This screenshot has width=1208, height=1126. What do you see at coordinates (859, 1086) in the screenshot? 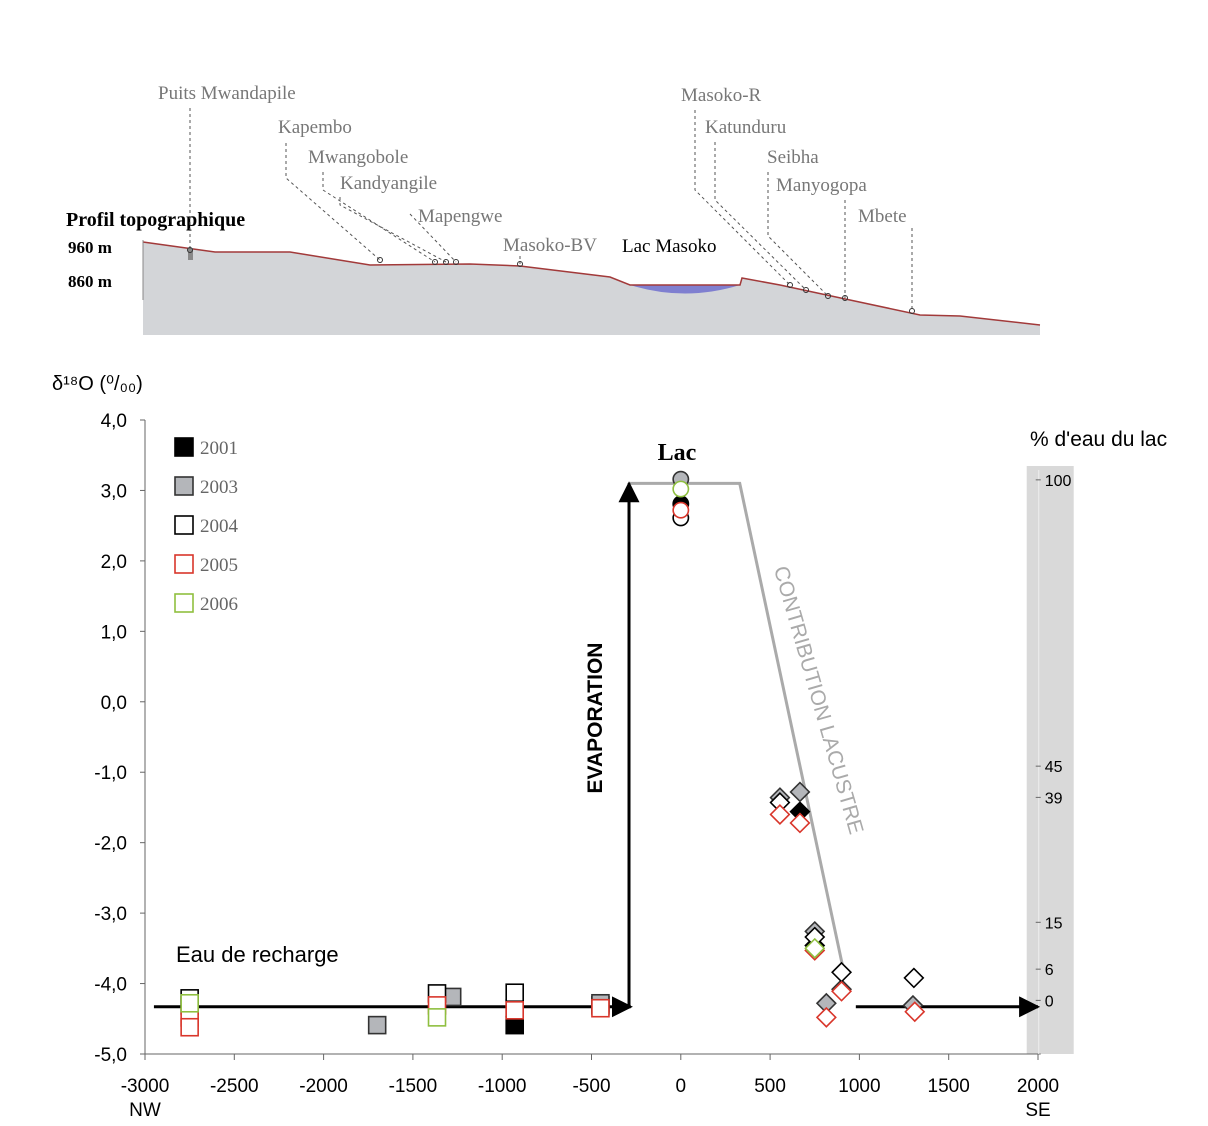
I see `x-tick-label: 1000` at bounding box center [859, 1086].